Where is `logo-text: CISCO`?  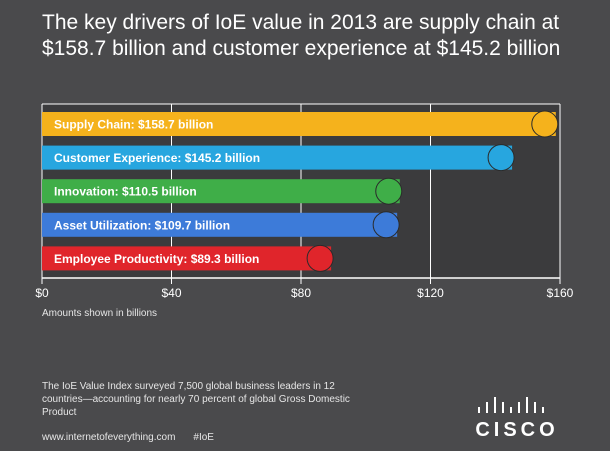 logo-text: CISCO is located at coordinates (517, 430).